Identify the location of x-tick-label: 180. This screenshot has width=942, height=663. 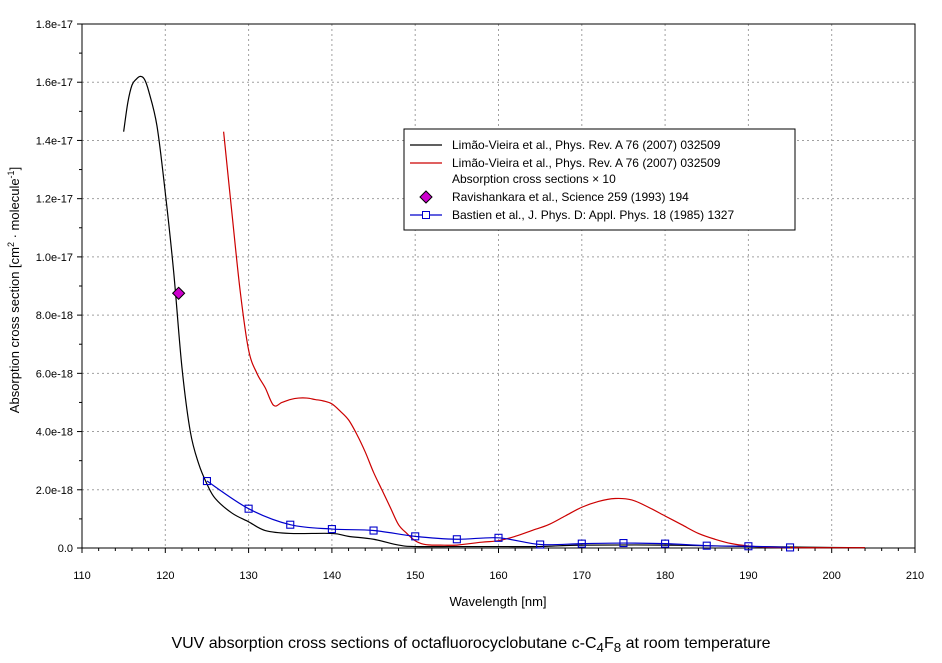
(665, 576).